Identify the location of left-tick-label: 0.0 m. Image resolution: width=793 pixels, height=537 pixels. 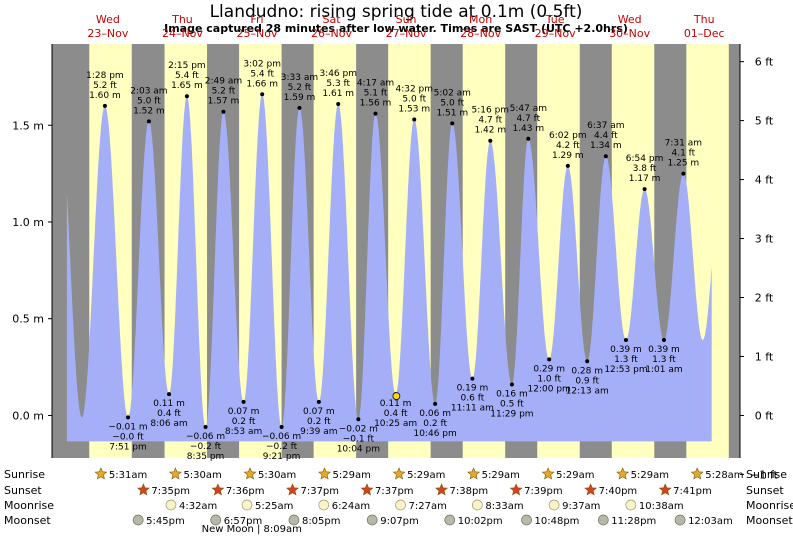
(28, 415).